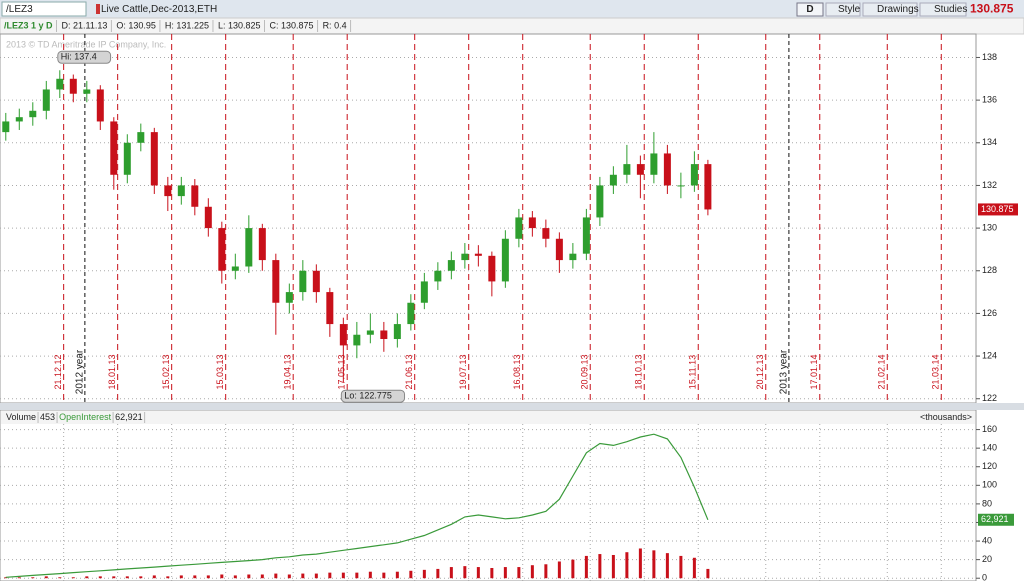  I want to click on x-tick-label: 15.02.13, so click(166, 371).